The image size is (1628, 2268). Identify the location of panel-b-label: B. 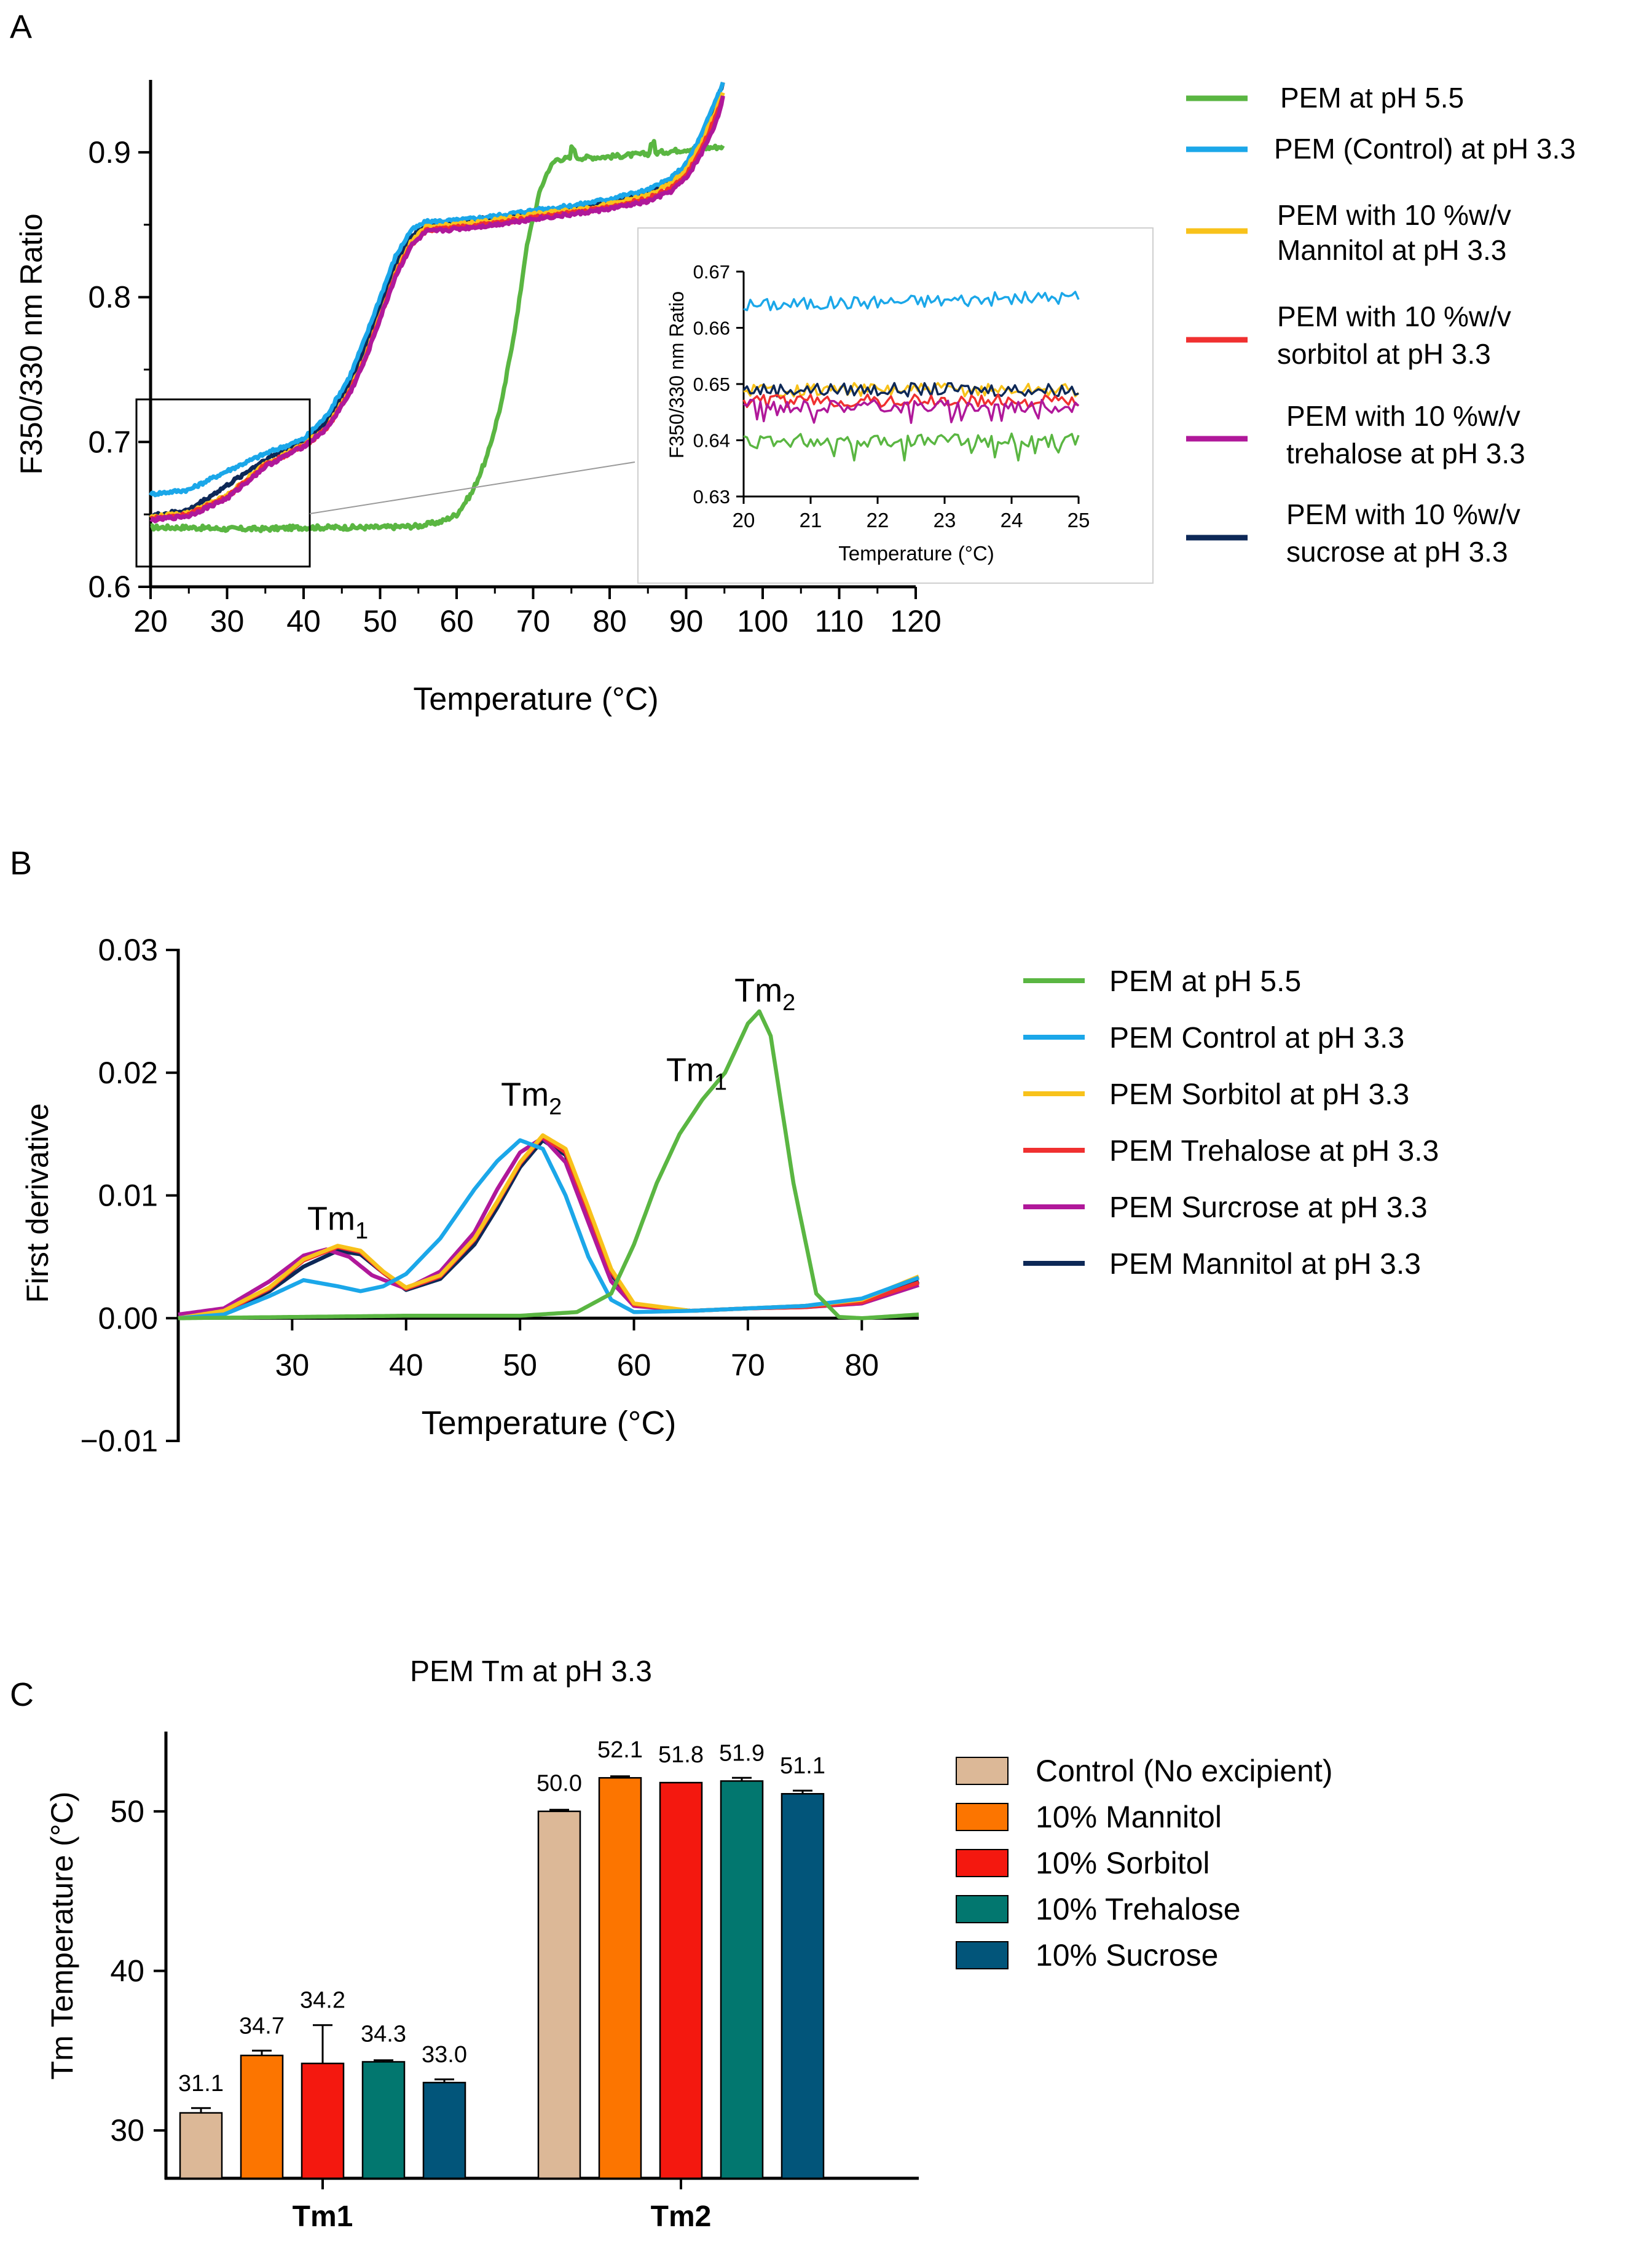
(21, 863).